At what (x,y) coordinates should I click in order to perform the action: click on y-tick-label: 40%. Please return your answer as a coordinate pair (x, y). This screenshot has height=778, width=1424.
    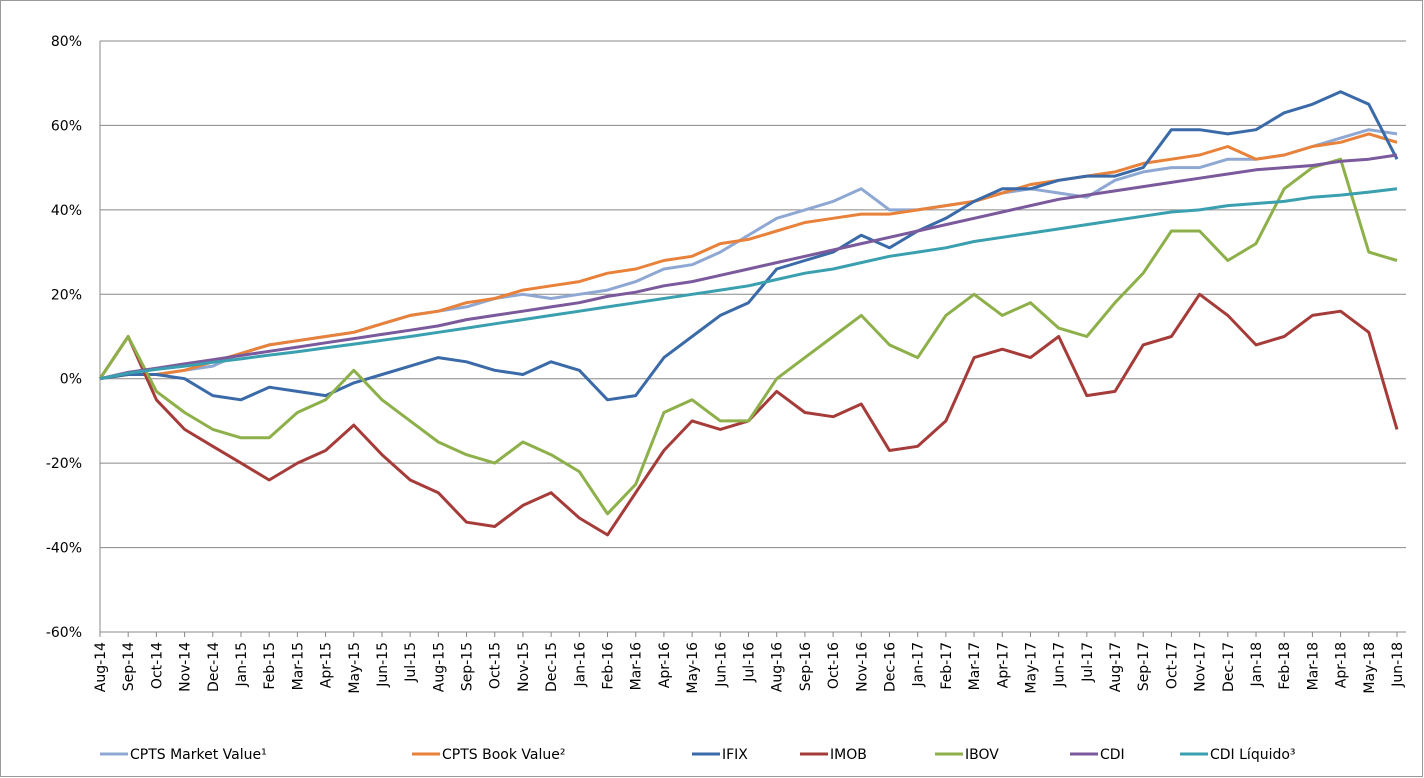
    Looking at the image, I should click on (66, 211).